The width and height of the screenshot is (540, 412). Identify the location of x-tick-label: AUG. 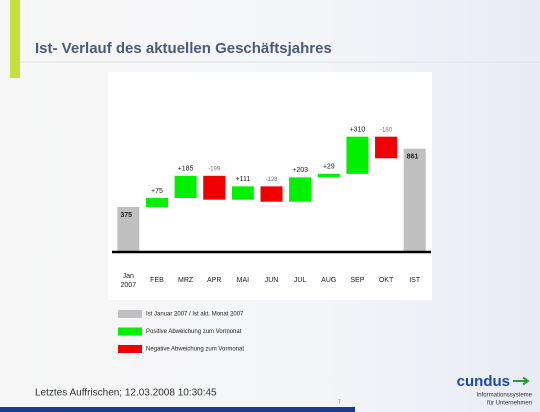
(328, 280).